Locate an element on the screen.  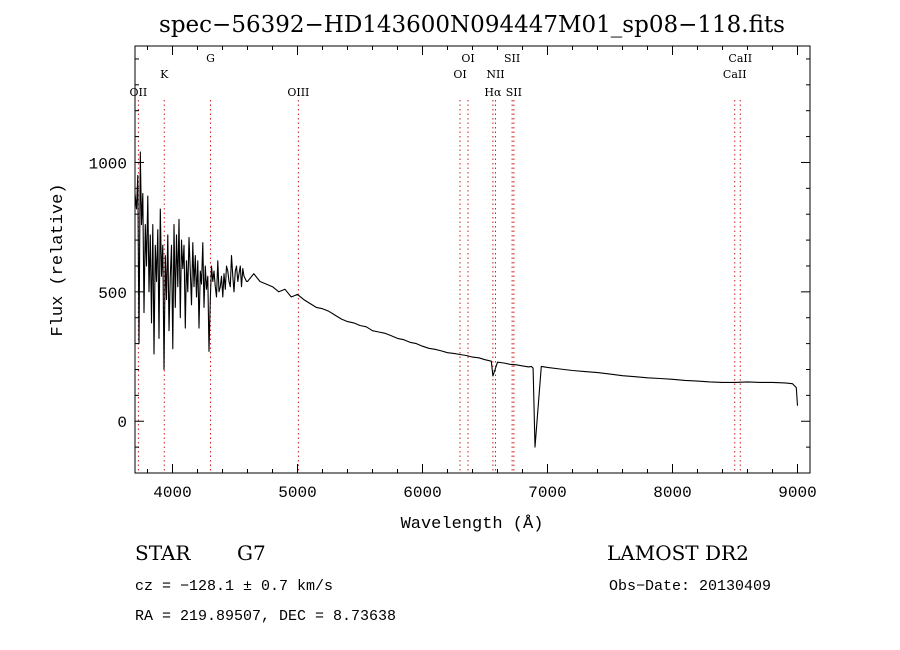
line-marker-label: K is located at coordinates (164, 74).